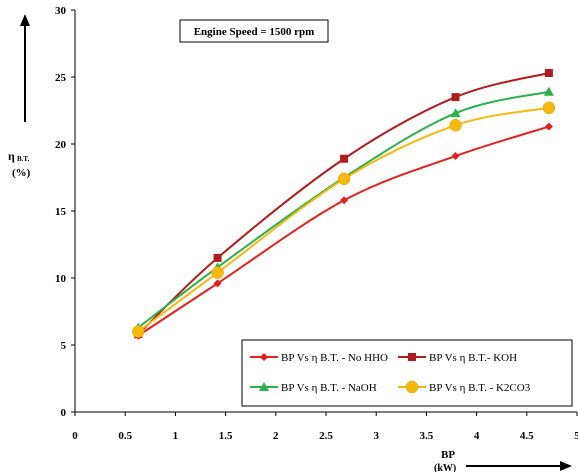  Describe the element at coordinates (25, 20) in the screenshot. I see `y-axis-arrow-head` at that location.